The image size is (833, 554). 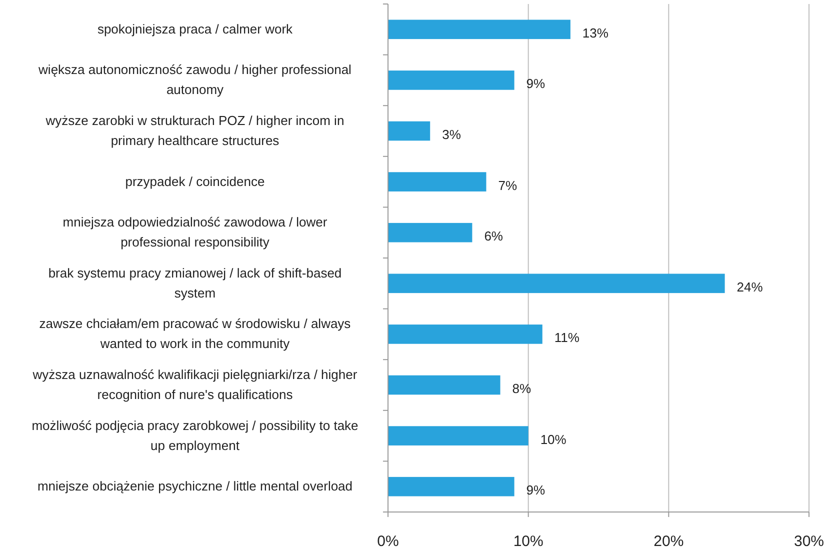 I want to click on x-tick-label: 10%, so click(x=528, y=541).